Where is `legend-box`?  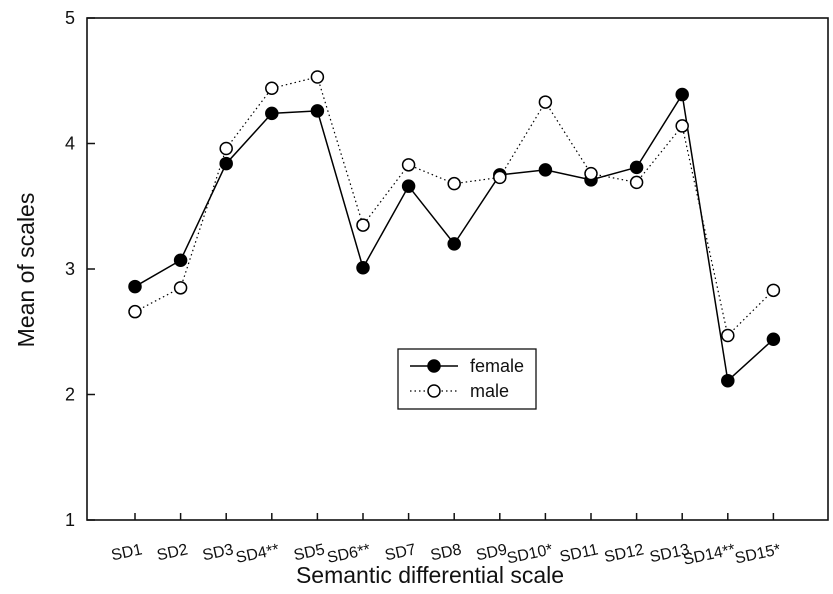 legend-box is located at coordinates (467, 379).